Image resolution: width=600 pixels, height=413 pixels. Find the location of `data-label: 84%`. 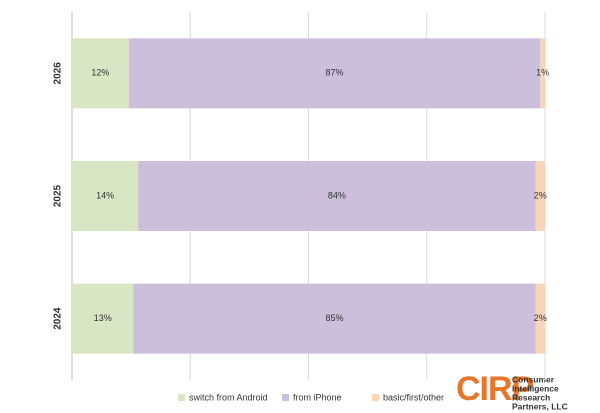

data-label: 84% is located at coordinates (337, 195).